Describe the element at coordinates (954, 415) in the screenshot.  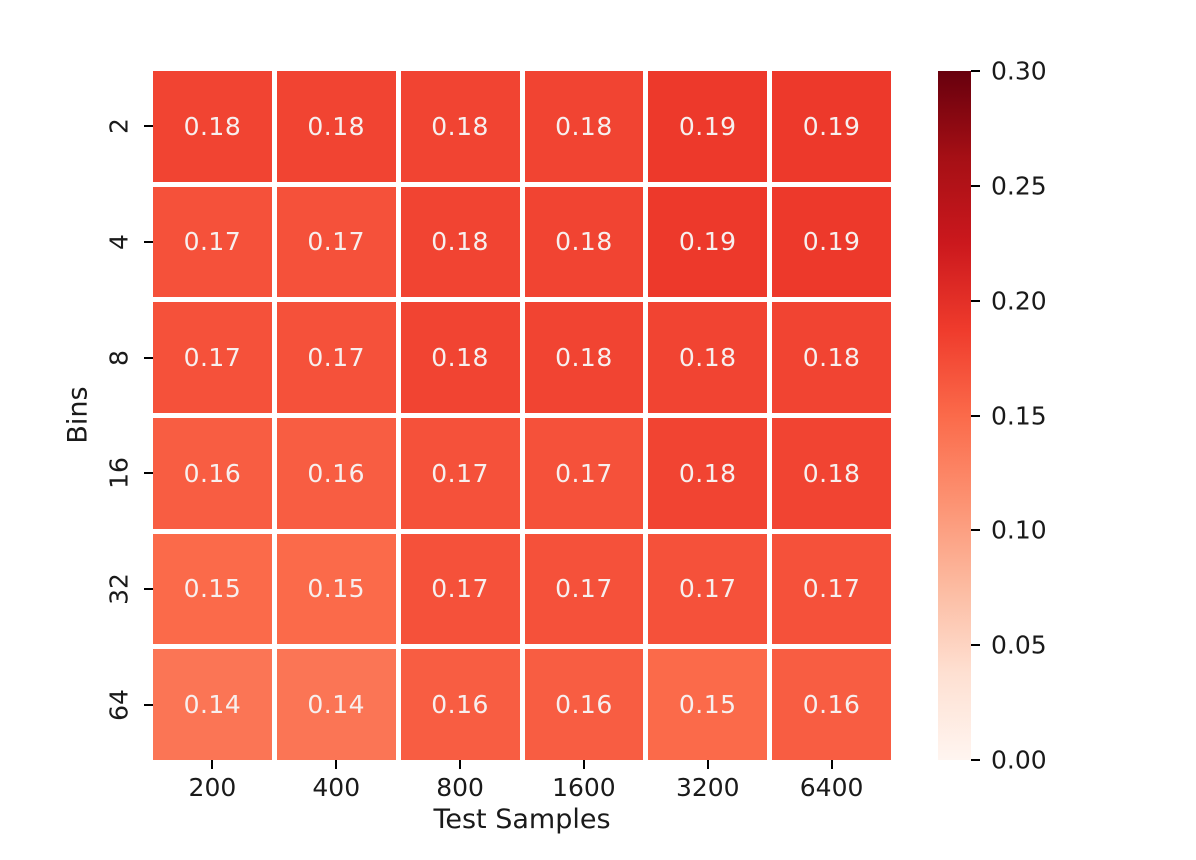
I see `colorbar` at that location.